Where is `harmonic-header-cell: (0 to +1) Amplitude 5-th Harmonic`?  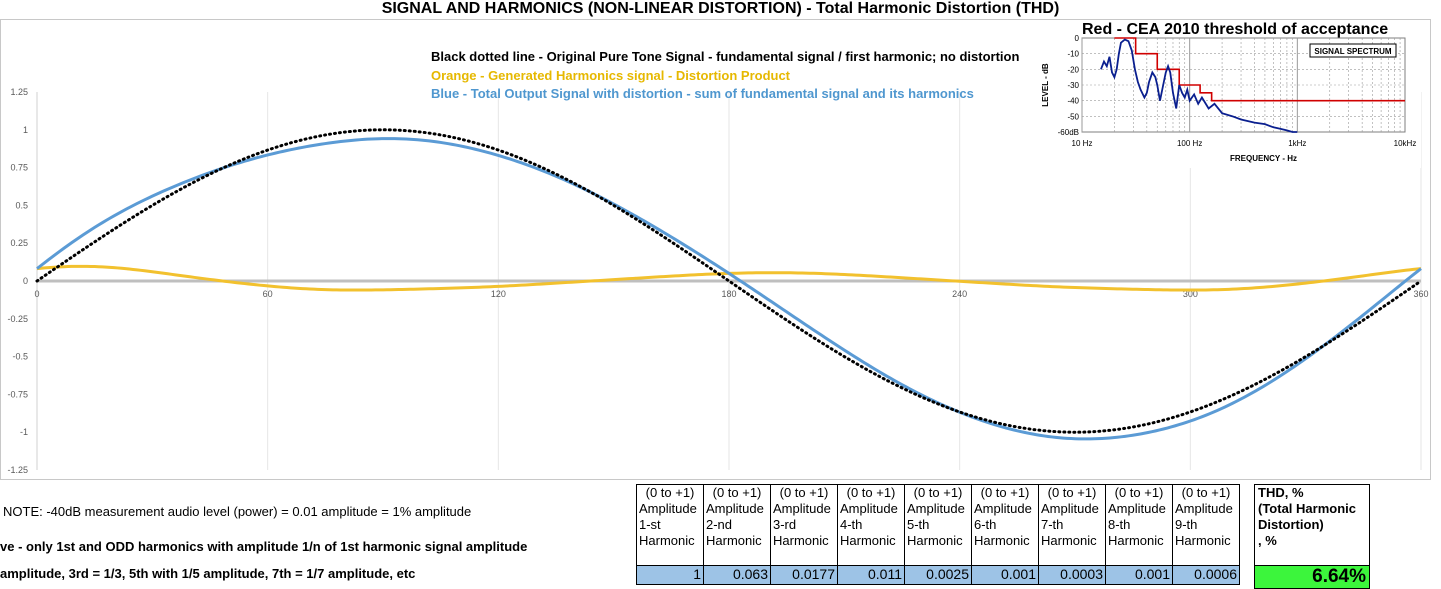
harmonic-header-cell: (0 to +1) Amplitude 5-th Harmonic is located at coordinates (938, 525).